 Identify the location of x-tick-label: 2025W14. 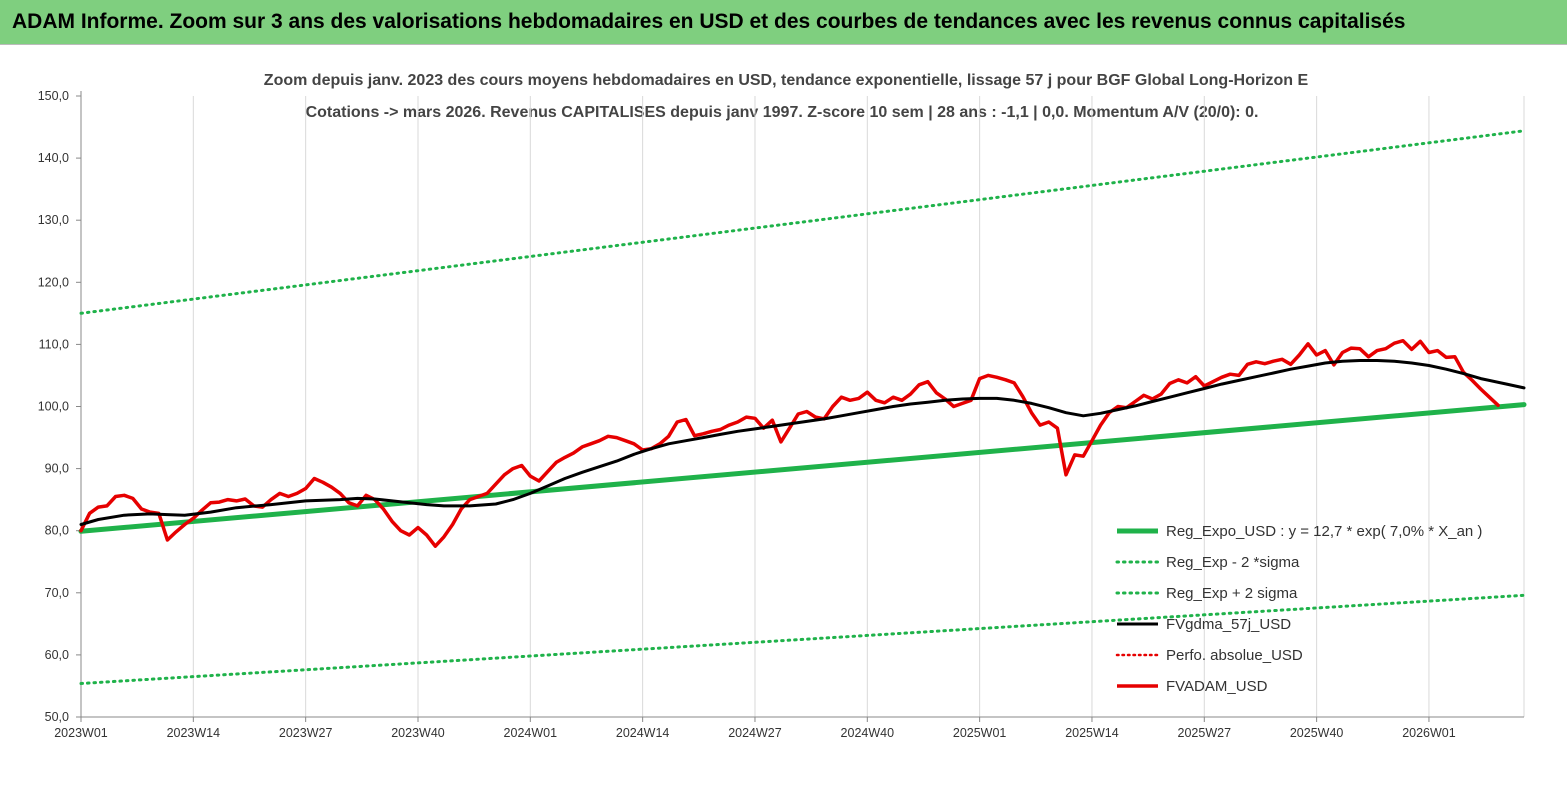
(1092, 733).